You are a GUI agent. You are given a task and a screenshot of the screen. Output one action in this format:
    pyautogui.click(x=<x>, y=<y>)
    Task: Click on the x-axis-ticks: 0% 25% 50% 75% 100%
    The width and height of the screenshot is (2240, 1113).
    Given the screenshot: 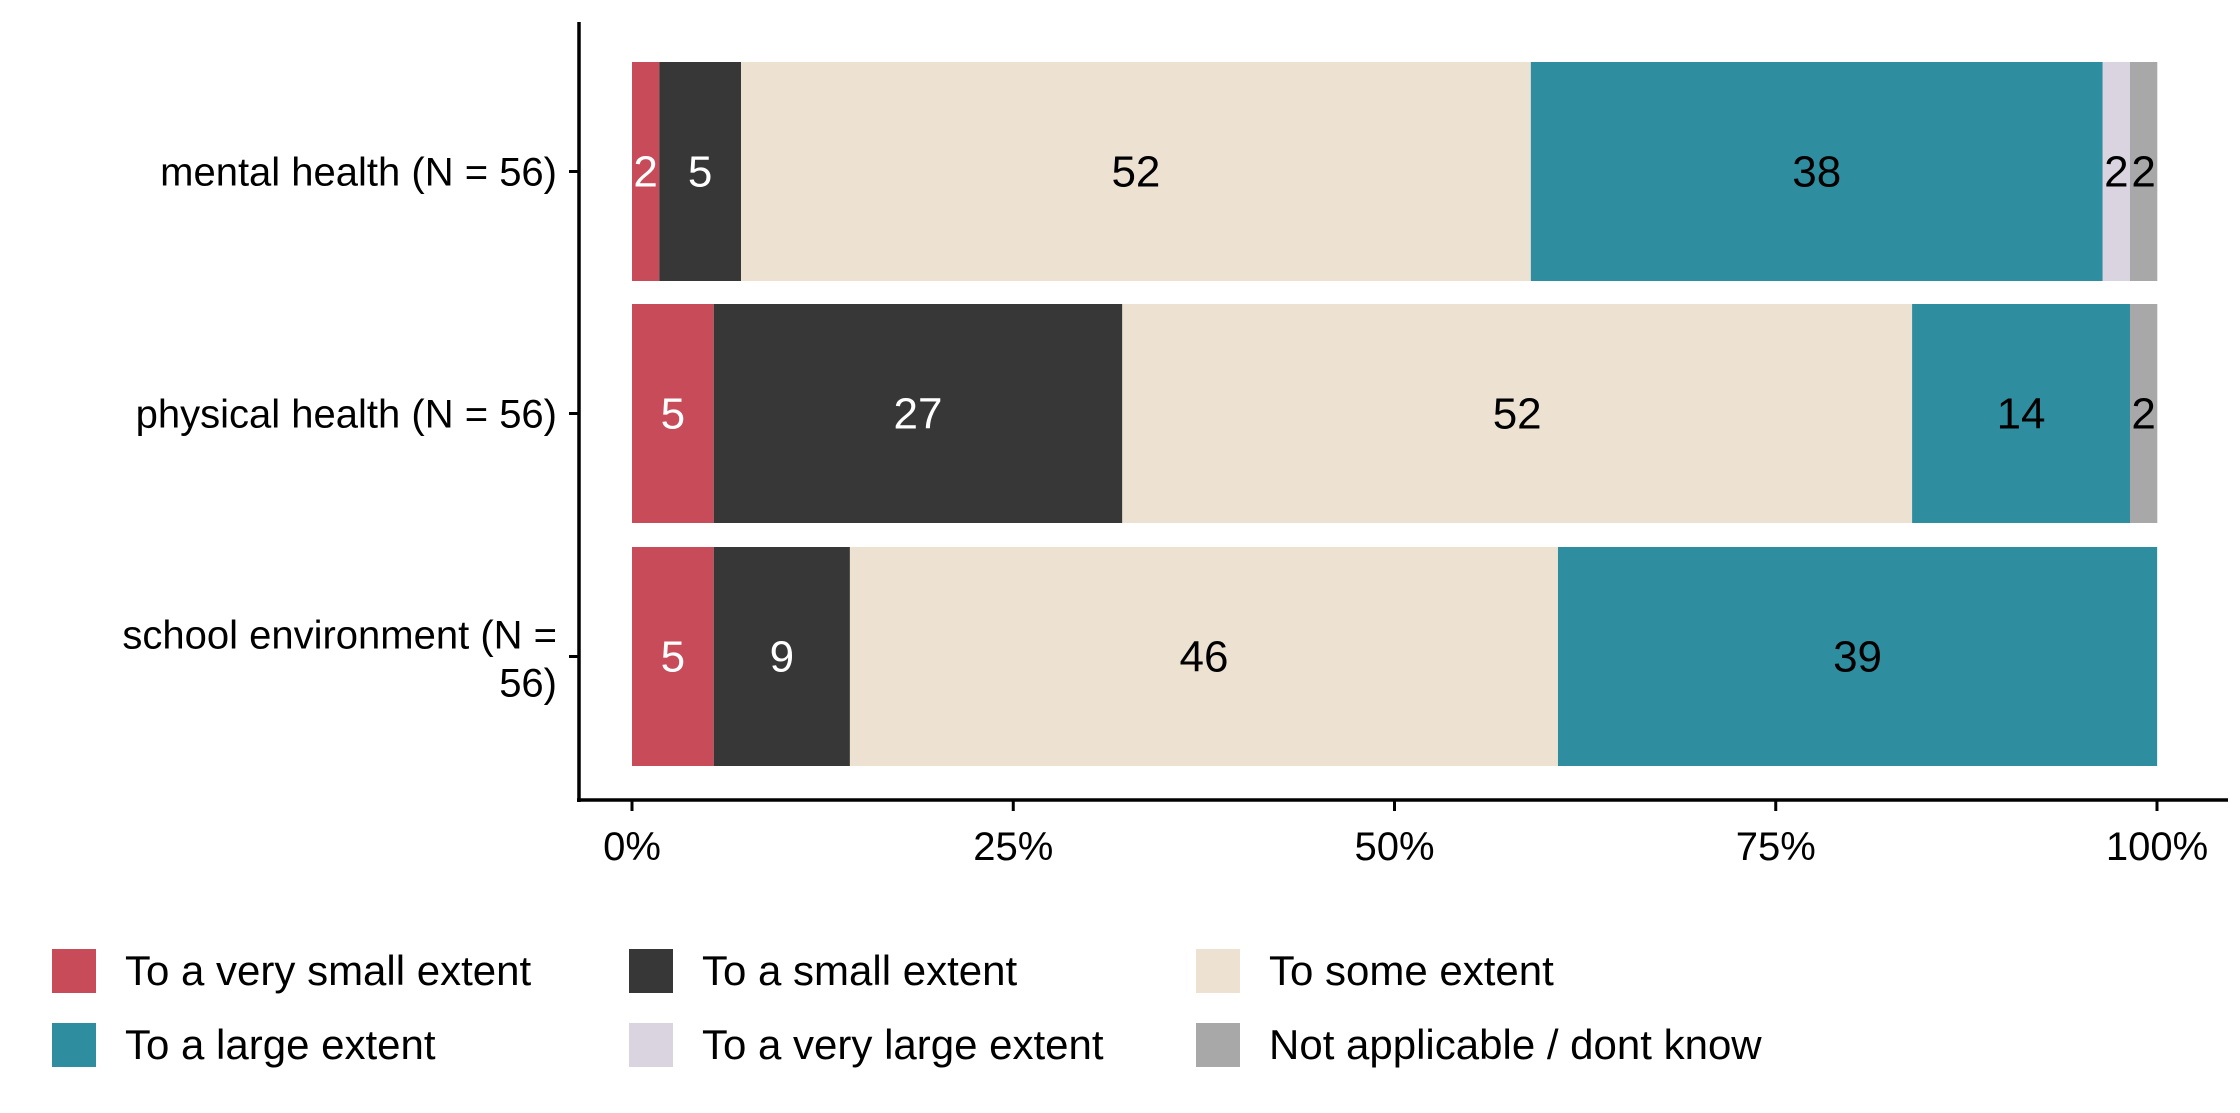 What is the action you would take?
    pyautogui.click(x=1405, y=834)
    